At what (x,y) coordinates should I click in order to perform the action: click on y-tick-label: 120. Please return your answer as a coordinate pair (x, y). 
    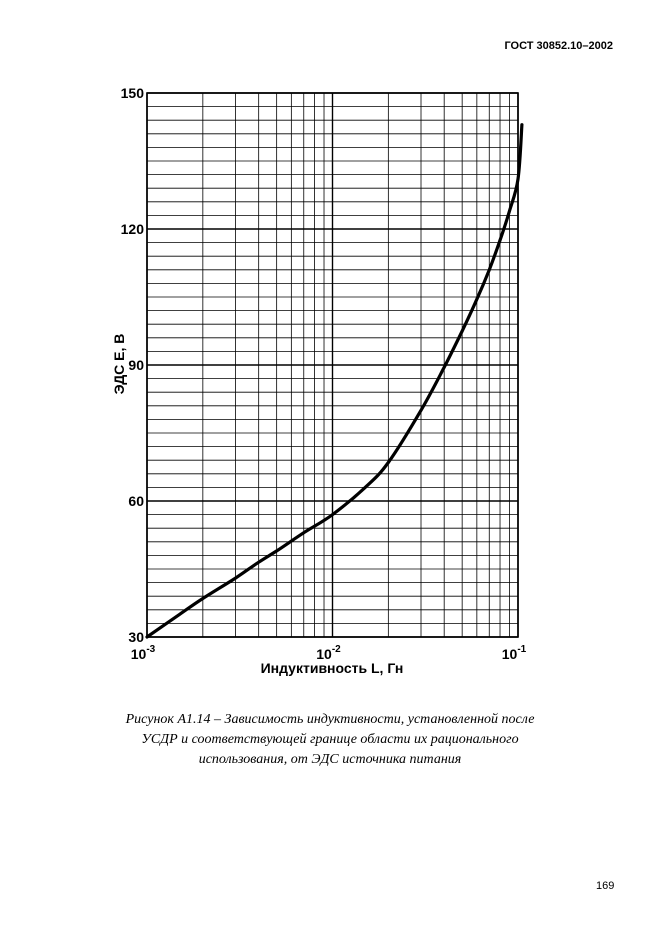
    Looking at the image, I should click on (133, 229).